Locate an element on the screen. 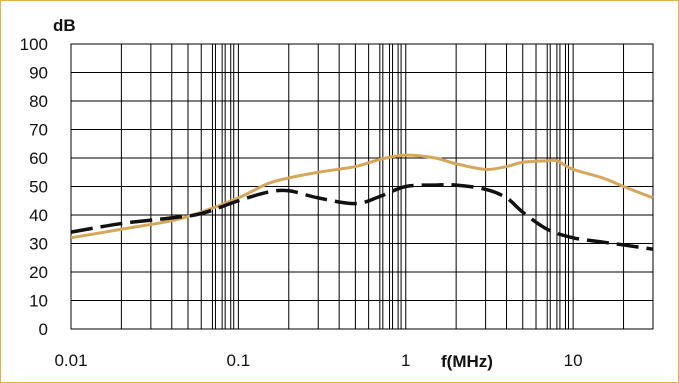  y-tick-label: 10 is located at coordinates (38, 301).